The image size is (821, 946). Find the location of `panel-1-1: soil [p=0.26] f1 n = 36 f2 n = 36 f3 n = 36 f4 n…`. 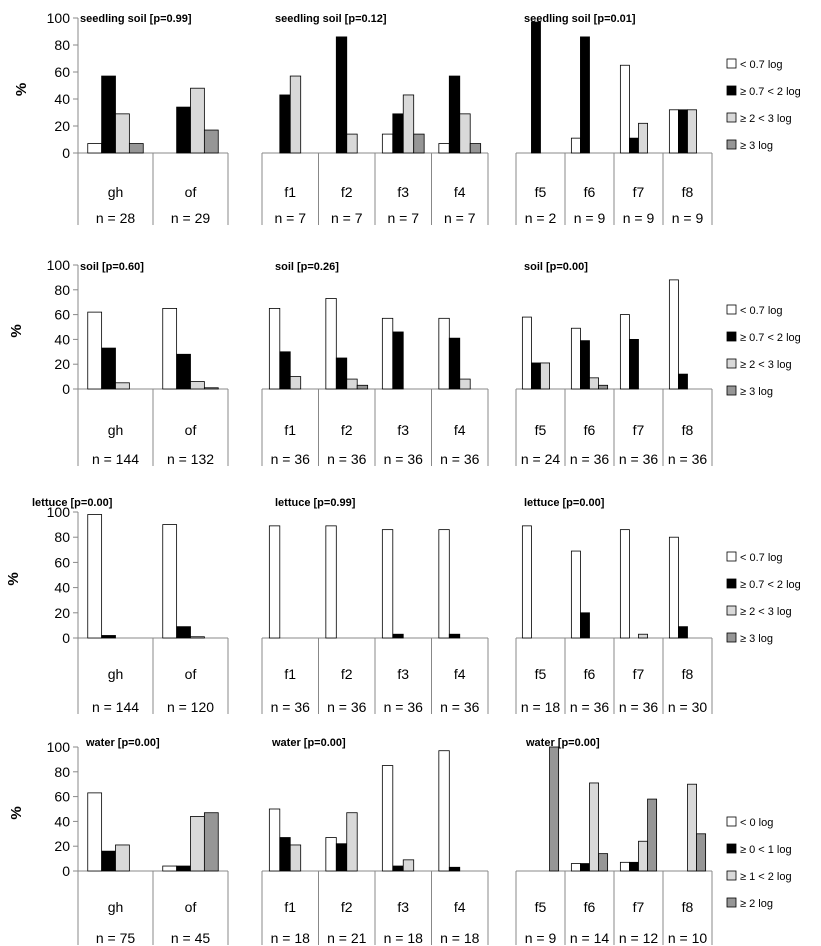

panel-1-1: soil [p=0.26] f1 n = 36 f2 n = 36 f3 n = 36 f4 n… is located at coordinates (375, 364).